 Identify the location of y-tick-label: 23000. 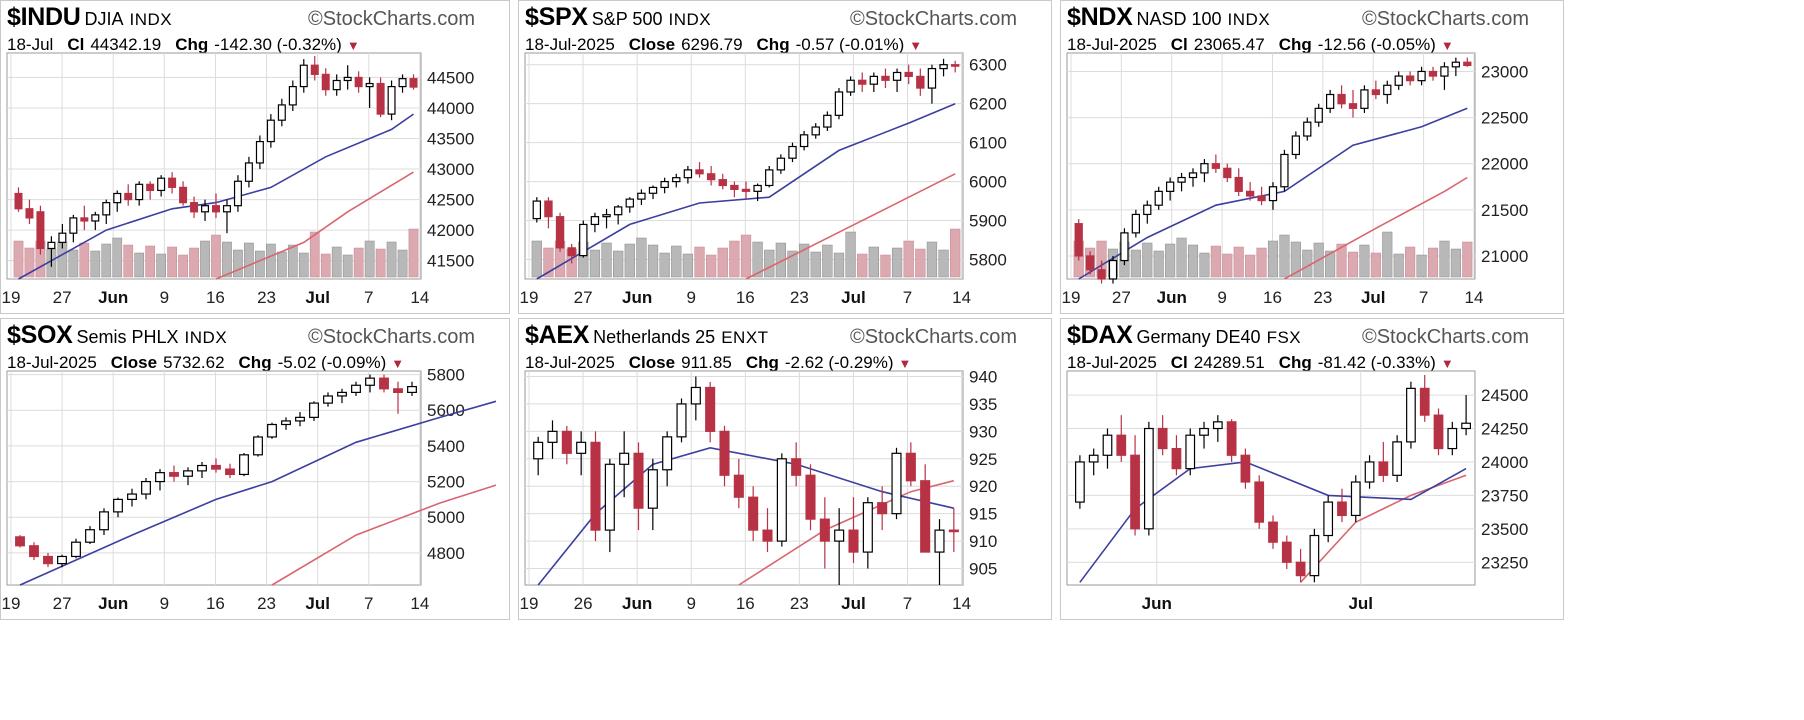
(1504, 71).